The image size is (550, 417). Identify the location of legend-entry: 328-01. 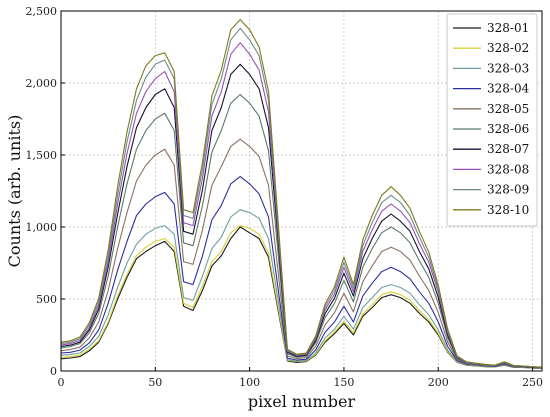
(508, 28).